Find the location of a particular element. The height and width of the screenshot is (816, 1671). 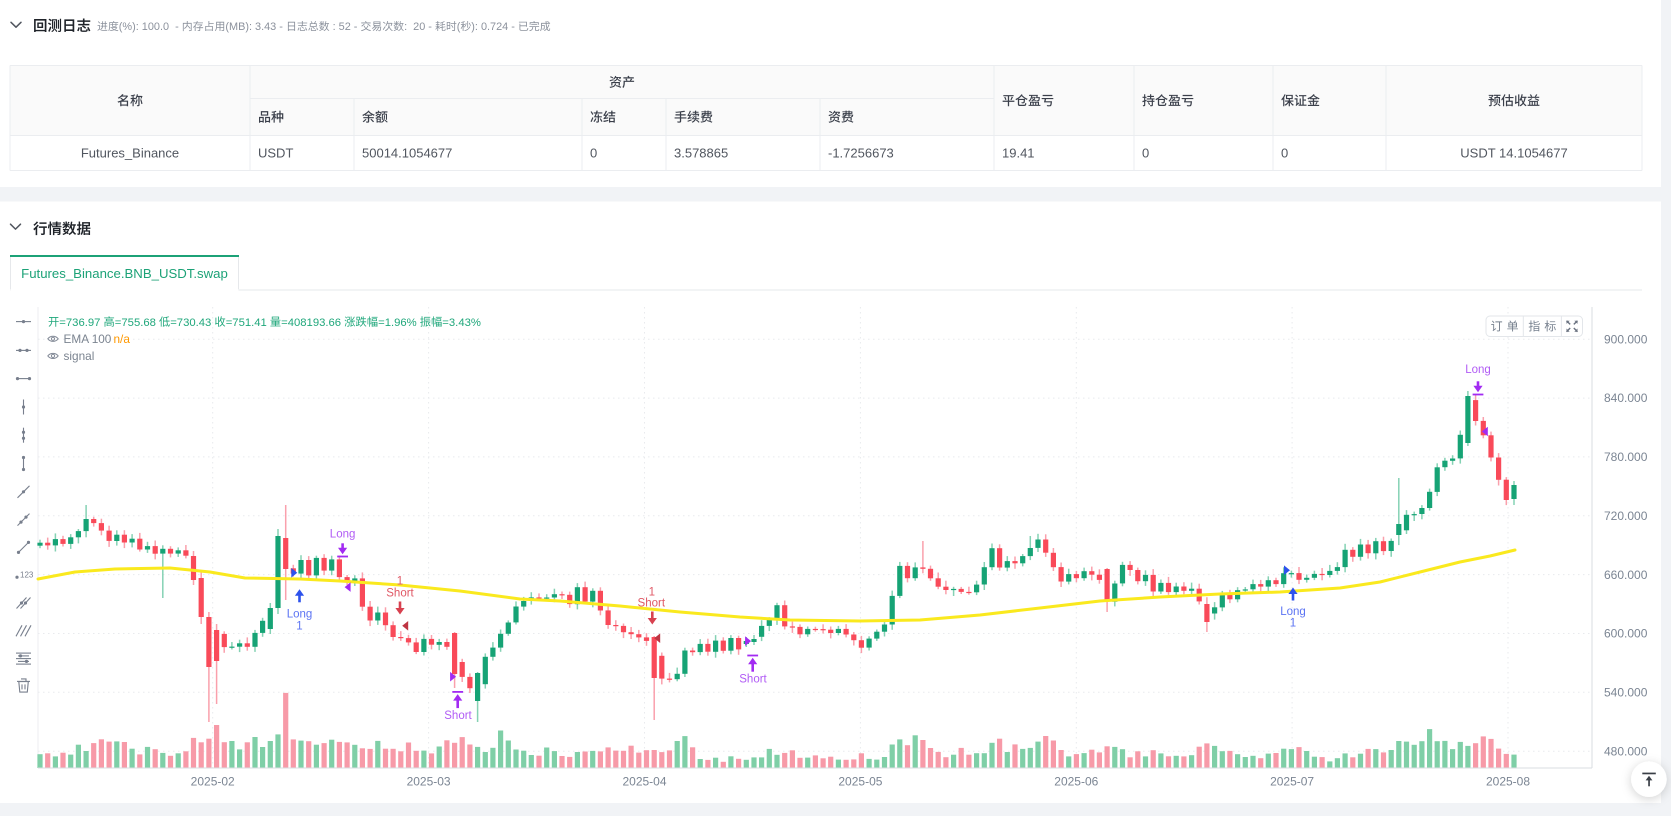

svg-text: =408193.66 is located at coordinates (311, 323).